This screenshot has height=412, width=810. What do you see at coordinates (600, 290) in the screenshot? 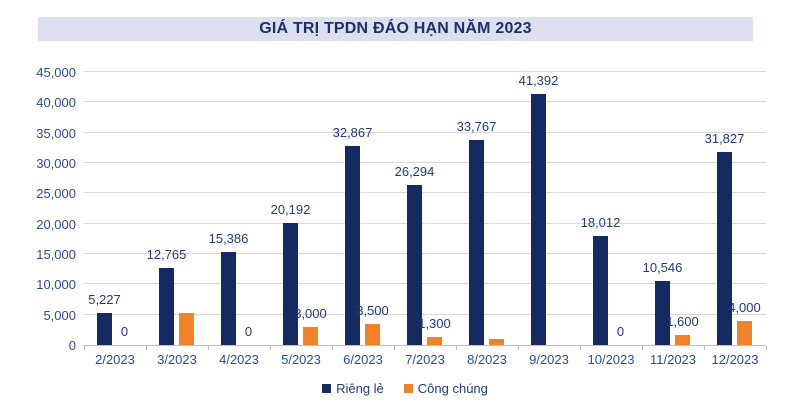
I see `bar-rieng-le-10/2023` at bounding box center [600, 290].